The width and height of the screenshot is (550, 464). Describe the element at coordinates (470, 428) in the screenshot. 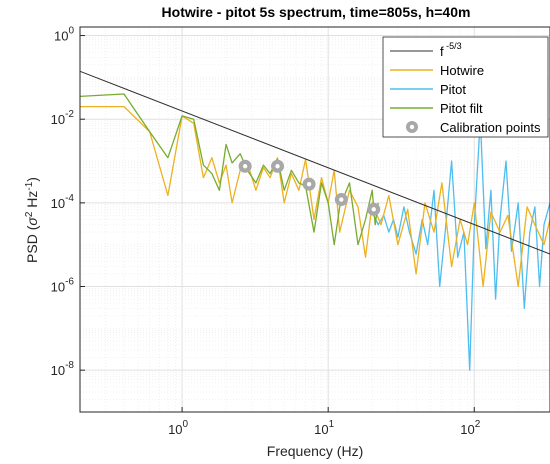

I see `x-tick-label: 10²` at that location.